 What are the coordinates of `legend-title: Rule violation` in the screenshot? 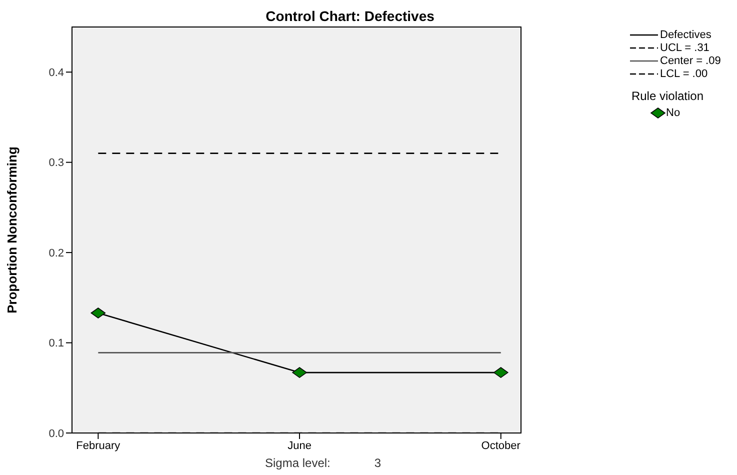 It's located at (667, 96).